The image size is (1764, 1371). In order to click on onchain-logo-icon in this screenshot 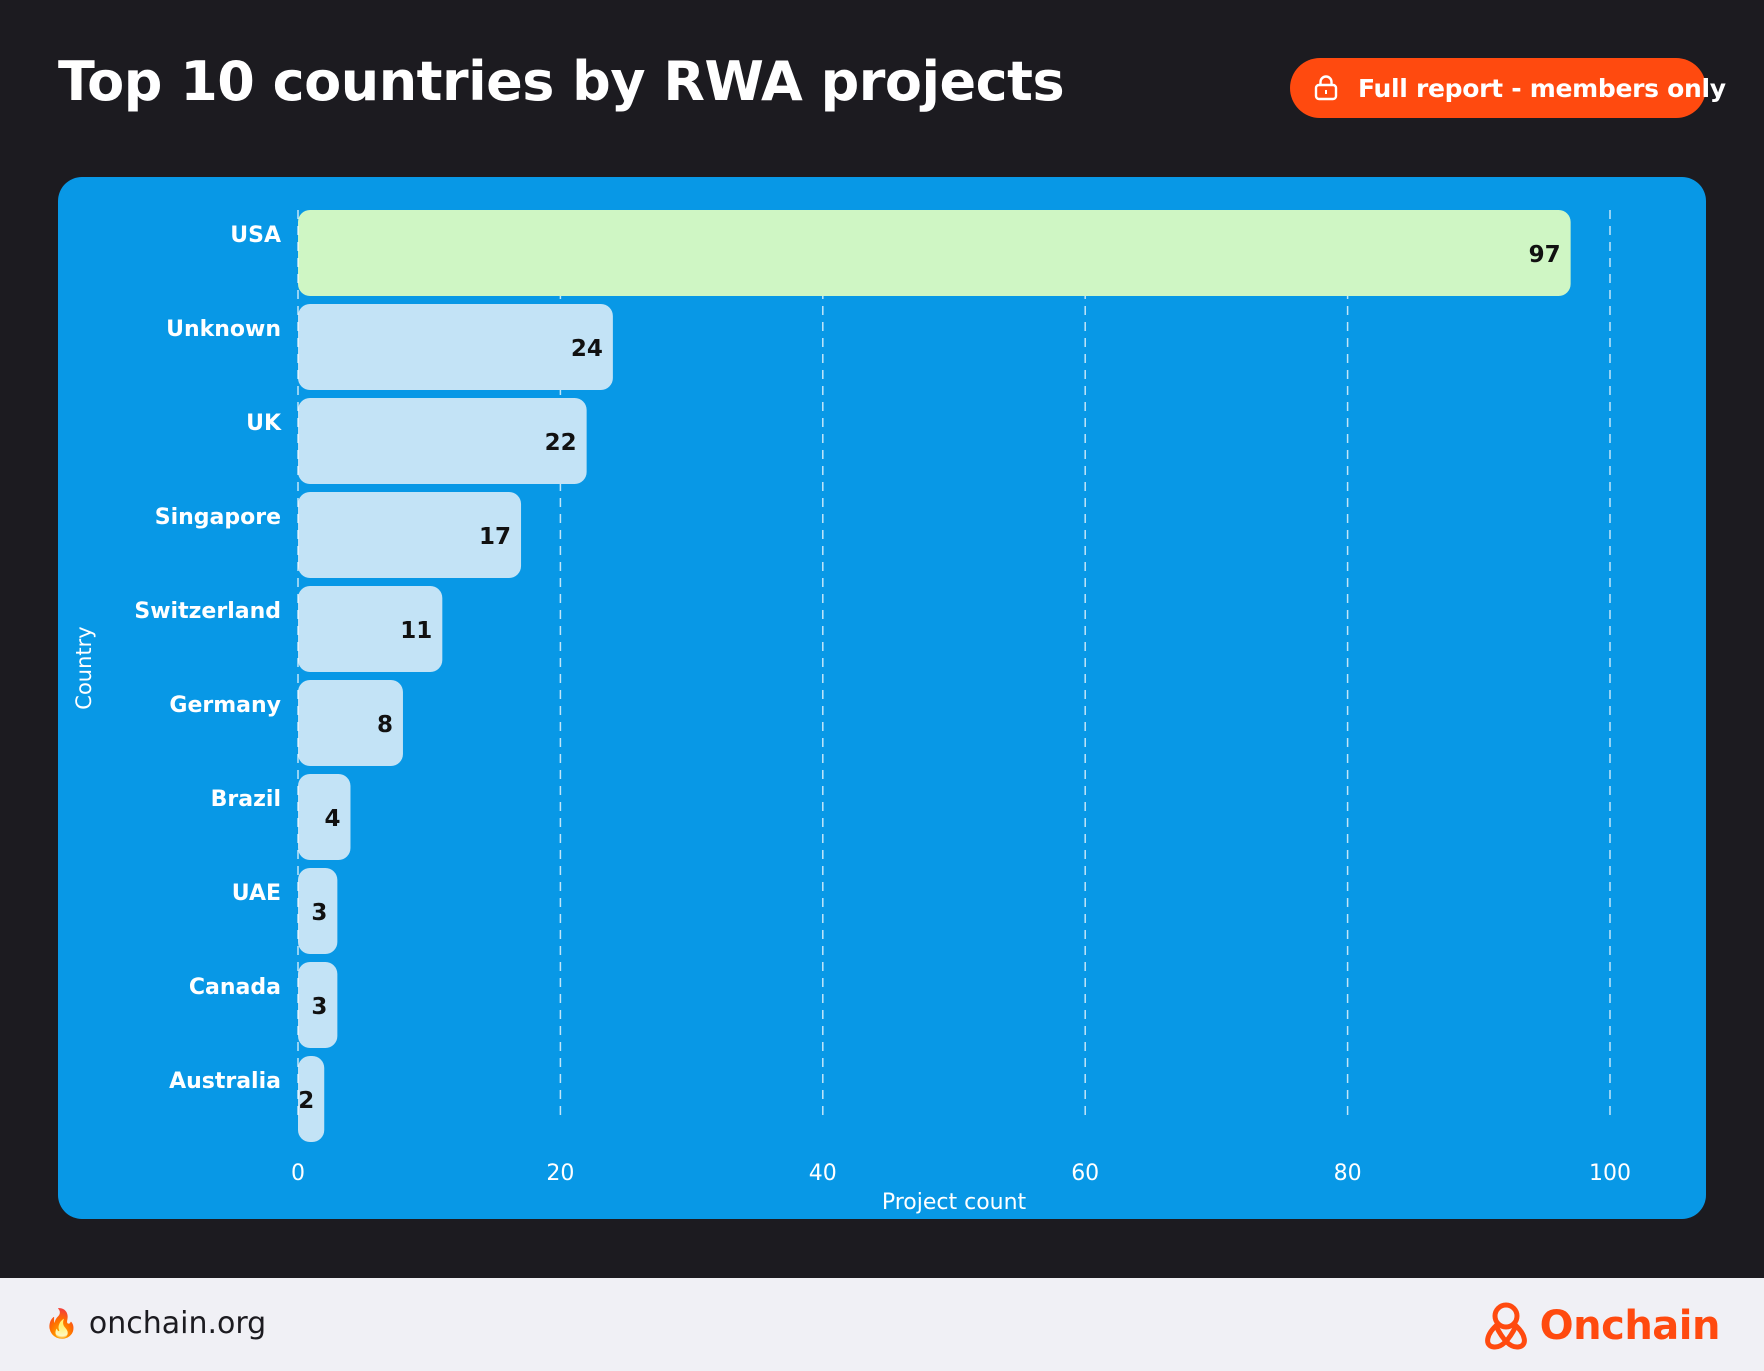, I will do `click(1505, 1326)`.